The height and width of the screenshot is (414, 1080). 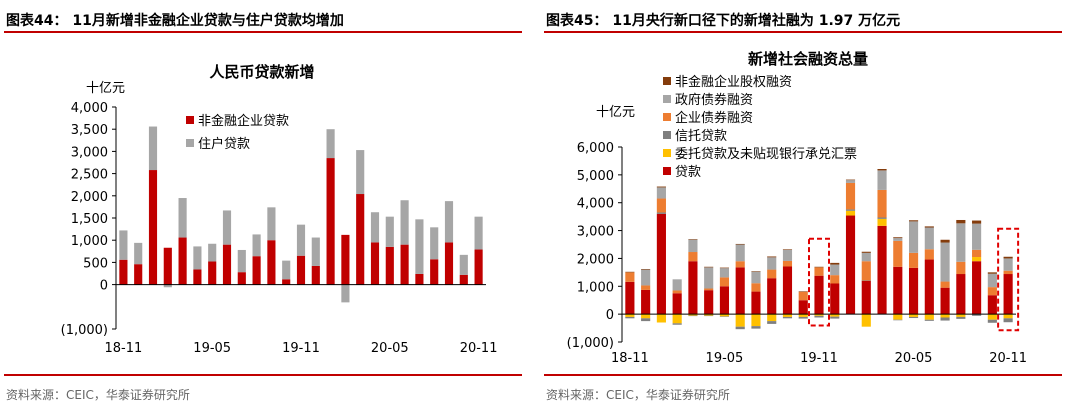 I want to click on y-tick-label: 2,000, so click(x=595, y=259).